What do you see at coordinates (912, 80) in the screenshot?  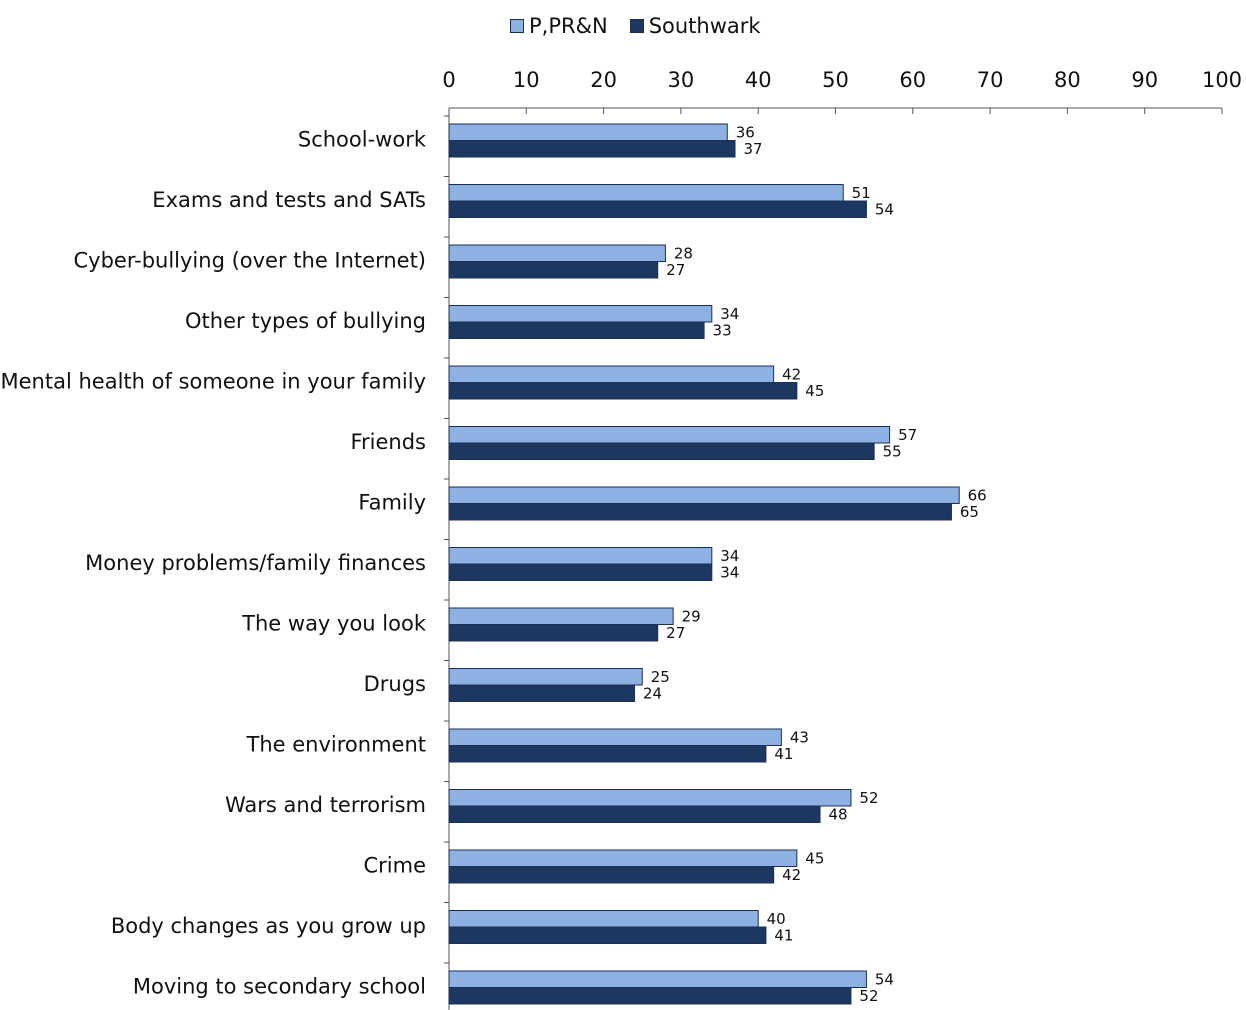 I see `x-tick-label-60: 60` at bounding box center [912, 80].